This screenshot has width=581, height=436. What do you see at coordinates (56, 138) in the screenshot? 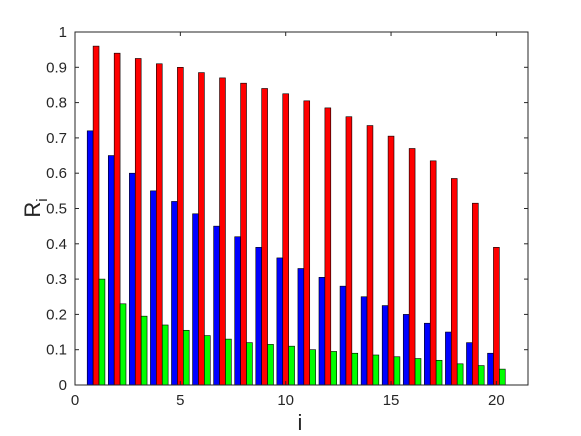
I see `y-tick-label: 0.7` at bounding box center [56, 138].